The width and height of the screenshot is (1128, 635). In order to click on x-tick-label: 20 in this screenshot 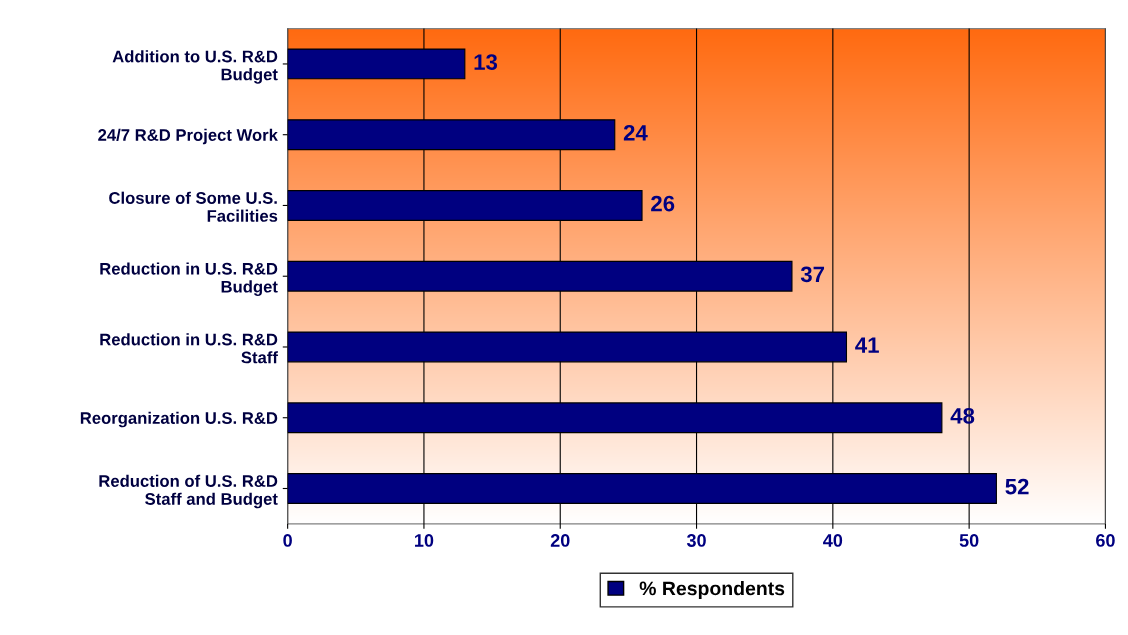, I will do `click(560, 540)`.